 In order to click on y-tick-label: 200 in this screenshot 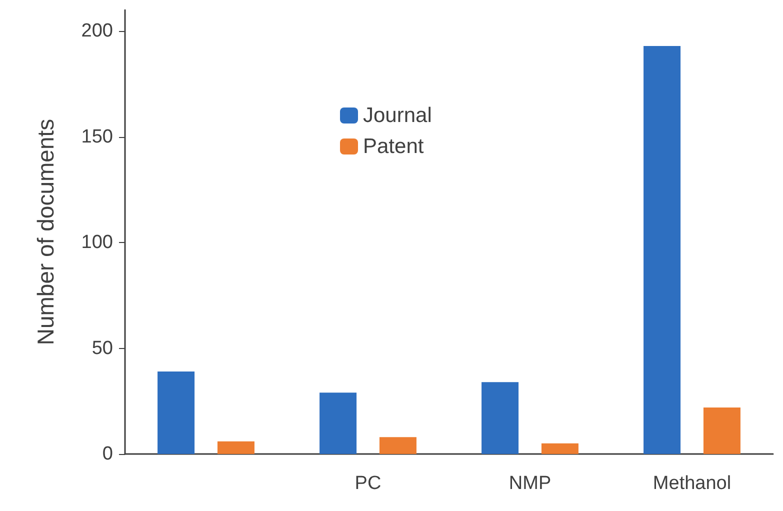, I will do `click(97, 31)`.